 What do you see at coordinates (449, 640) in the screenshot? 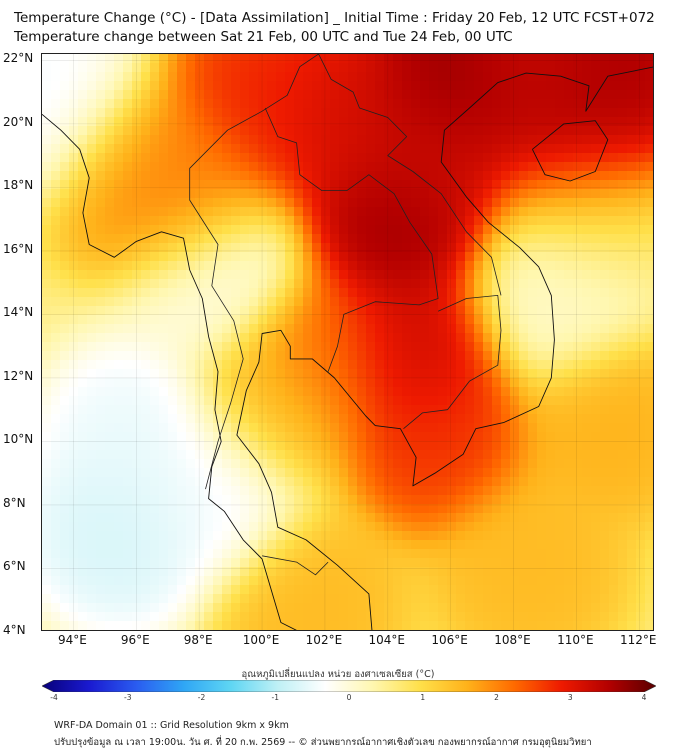
I see `longitude-label: 106°E` at bounding box center [449, 640].